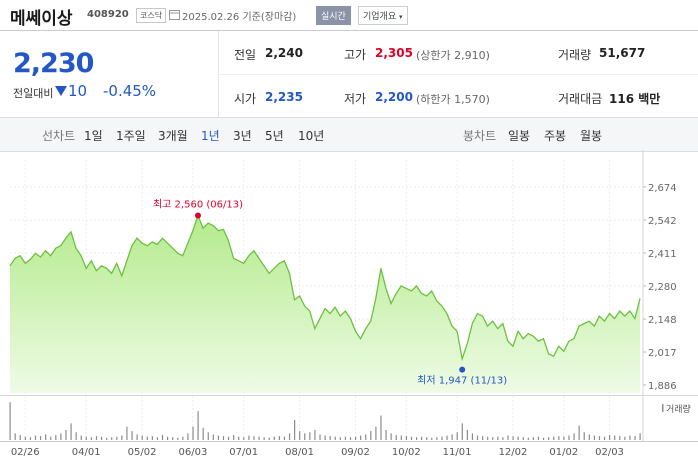 Image resolution: width=698 pixels, height=466 pixels. I want to click on candle-tab: 일봉, so click(519, 136).